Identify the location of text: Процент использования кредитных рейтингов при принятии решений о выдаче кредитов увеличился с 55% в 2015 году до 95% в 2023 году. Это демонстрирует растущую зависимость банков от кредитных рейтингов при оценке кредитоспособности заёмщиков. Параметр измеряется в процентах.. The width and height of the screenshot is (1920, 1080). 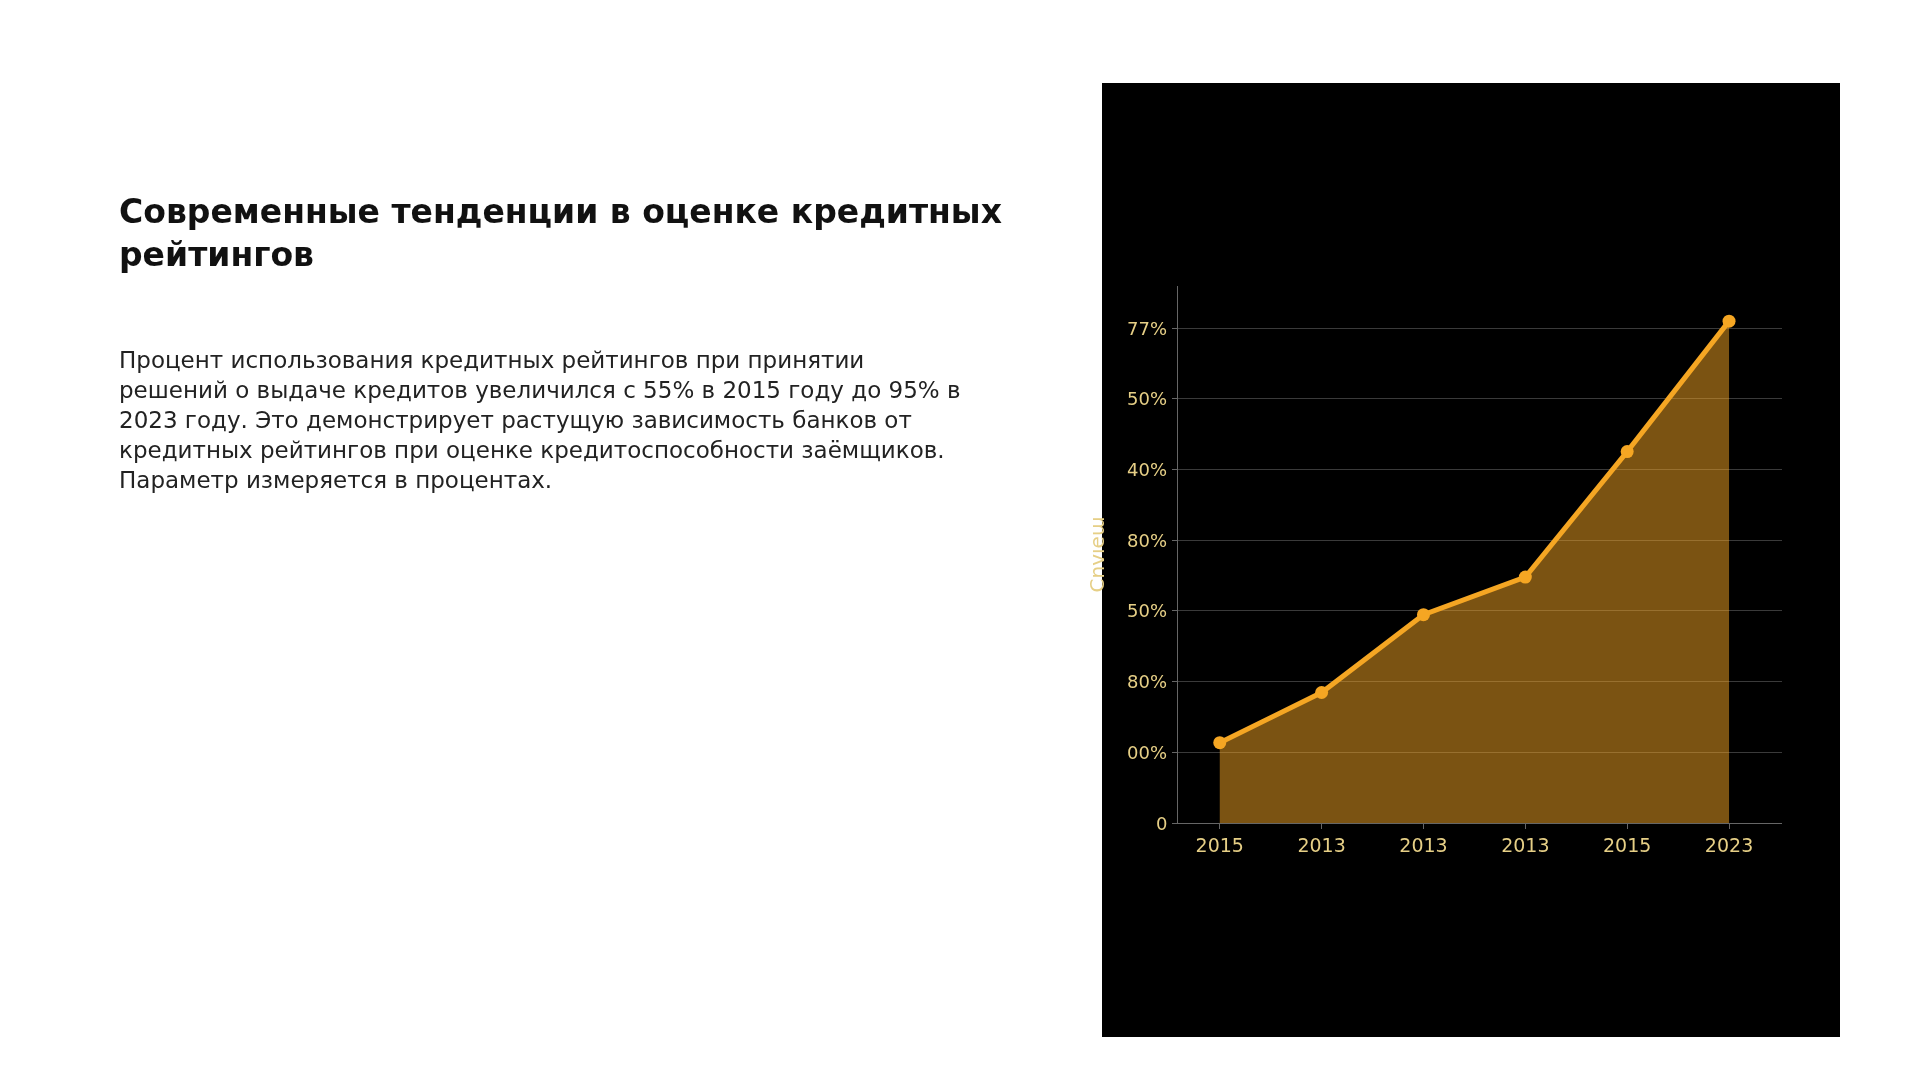
(540, 420).